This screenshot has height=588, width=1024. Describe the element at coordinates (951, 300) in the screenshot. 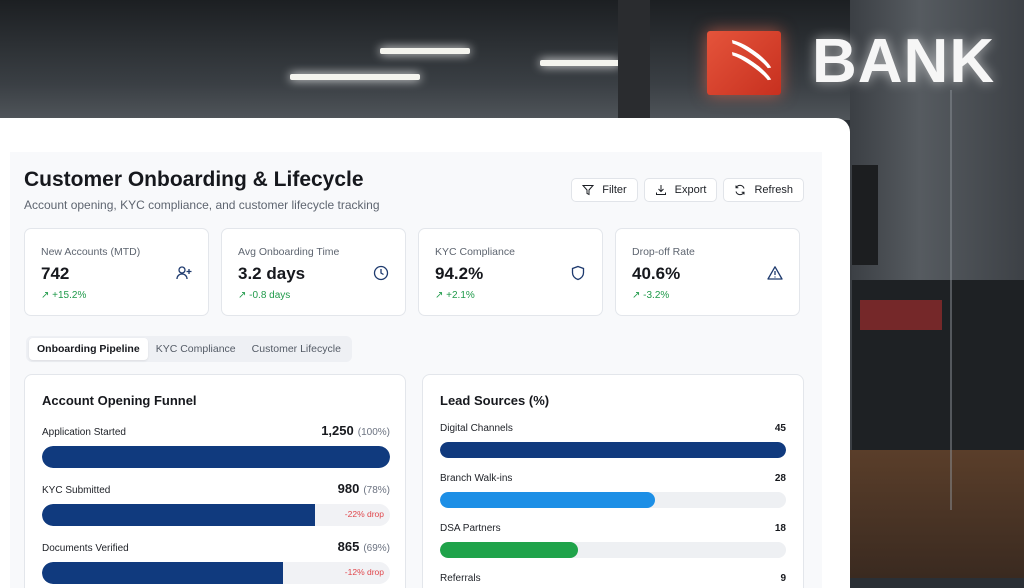

I see `glass-divider` at that location.